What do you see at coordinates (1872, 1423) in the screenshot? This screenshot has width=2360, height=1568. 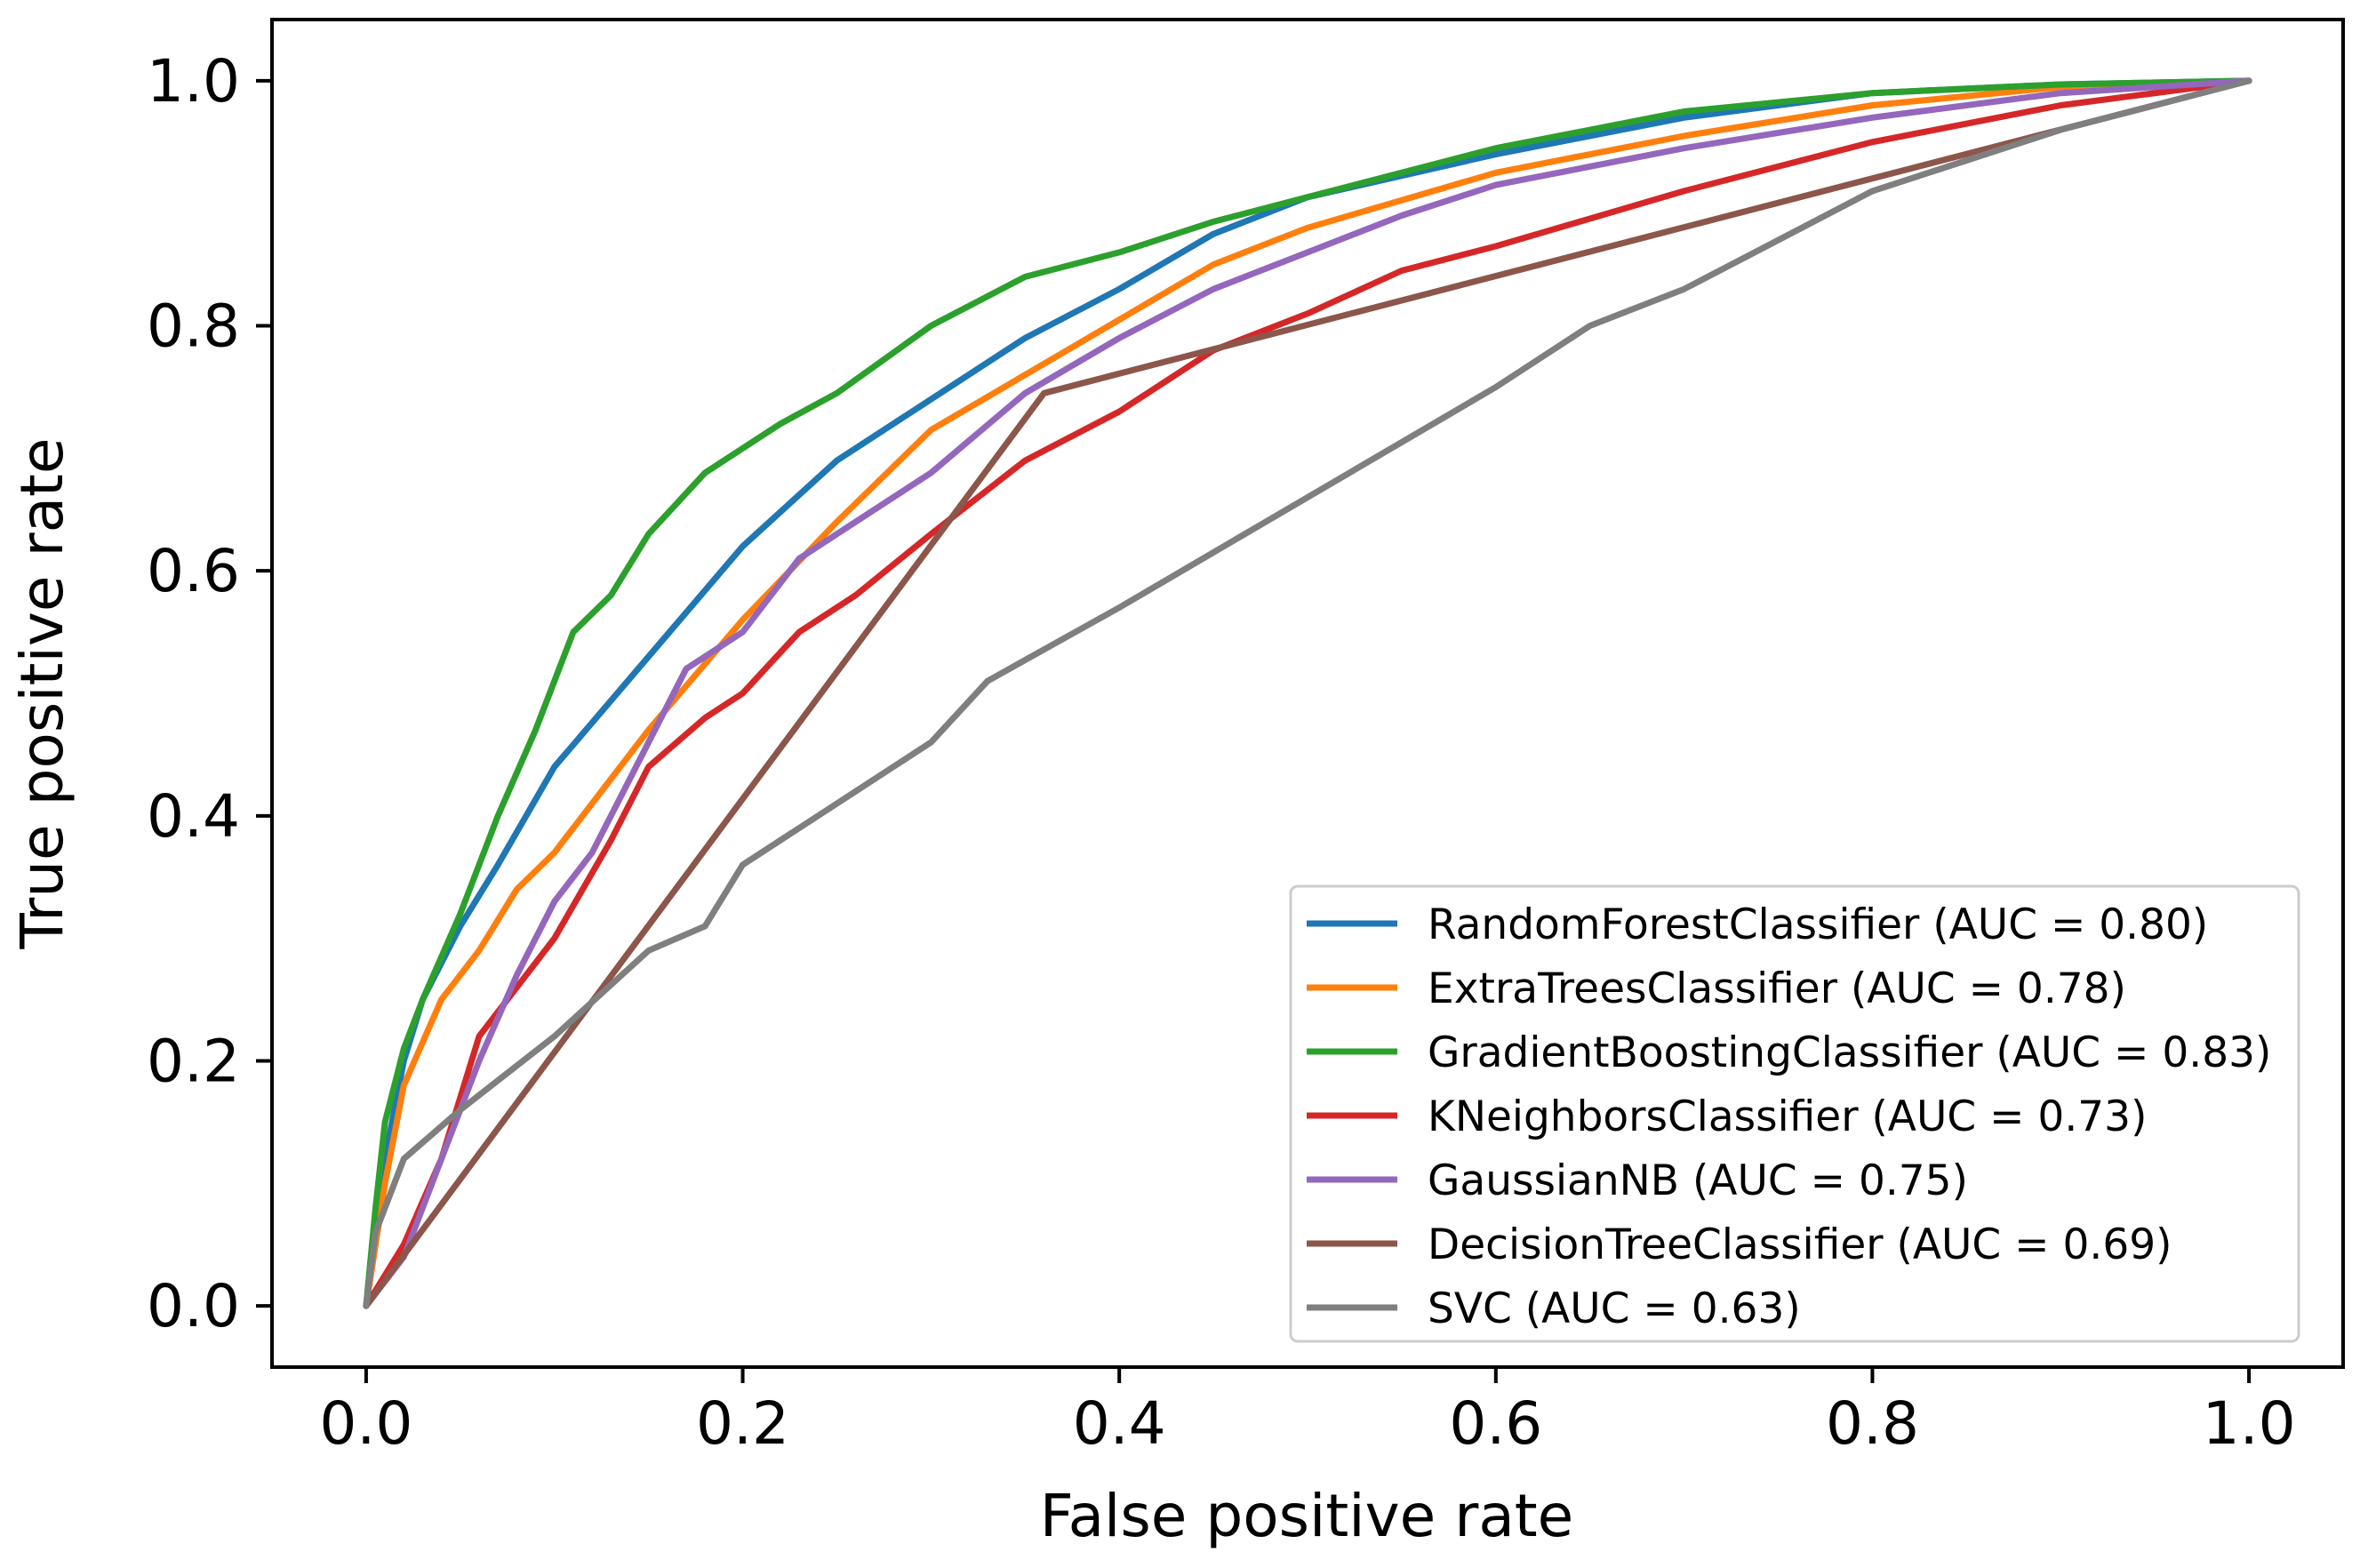 I see `x-tick-label: 0.8` at bounding box center [1872, 1423].